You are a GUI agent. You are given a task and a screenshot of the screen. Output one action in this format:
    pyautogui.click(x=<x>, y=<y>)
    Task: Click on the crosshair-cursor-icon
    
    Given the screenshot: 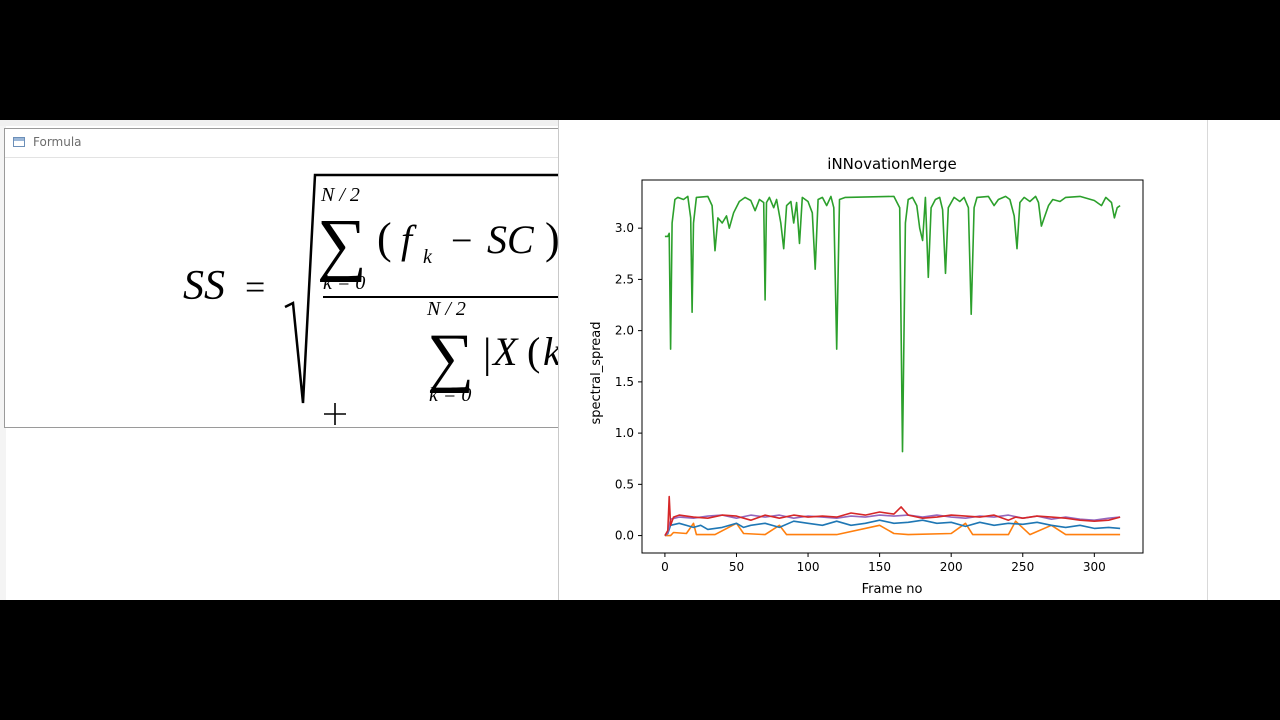 What is the action you would take?
    pyautogui.click(x=335, y=414)
    